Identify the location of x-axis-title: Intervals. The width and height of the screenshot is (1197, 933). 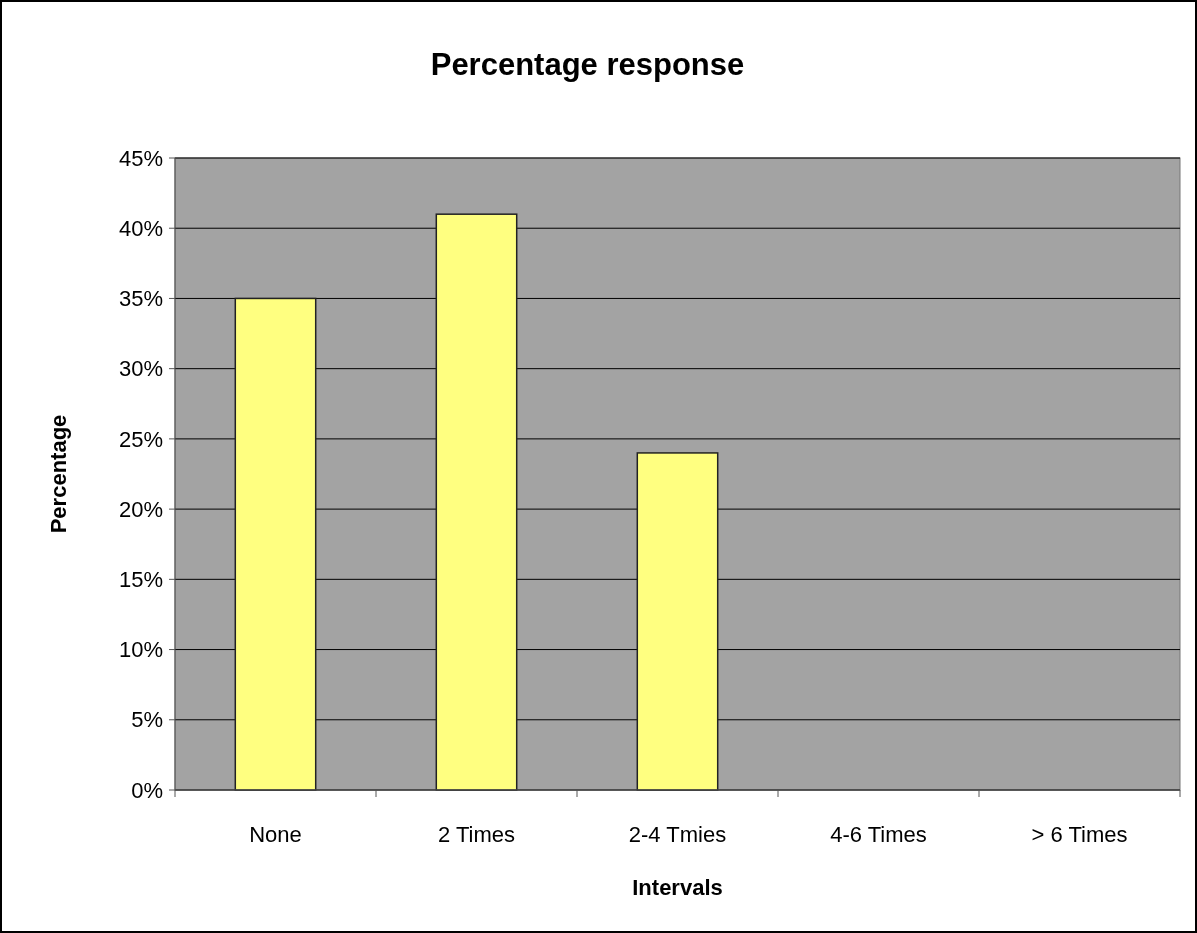
(677, 887).